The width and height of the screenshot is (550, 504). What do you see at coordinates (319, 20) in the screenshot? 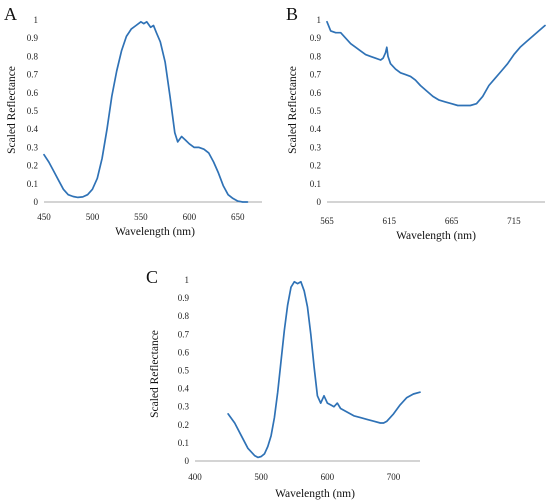
I see `panel-b-y-tick-label: 1` at bounding box center [319, 20].